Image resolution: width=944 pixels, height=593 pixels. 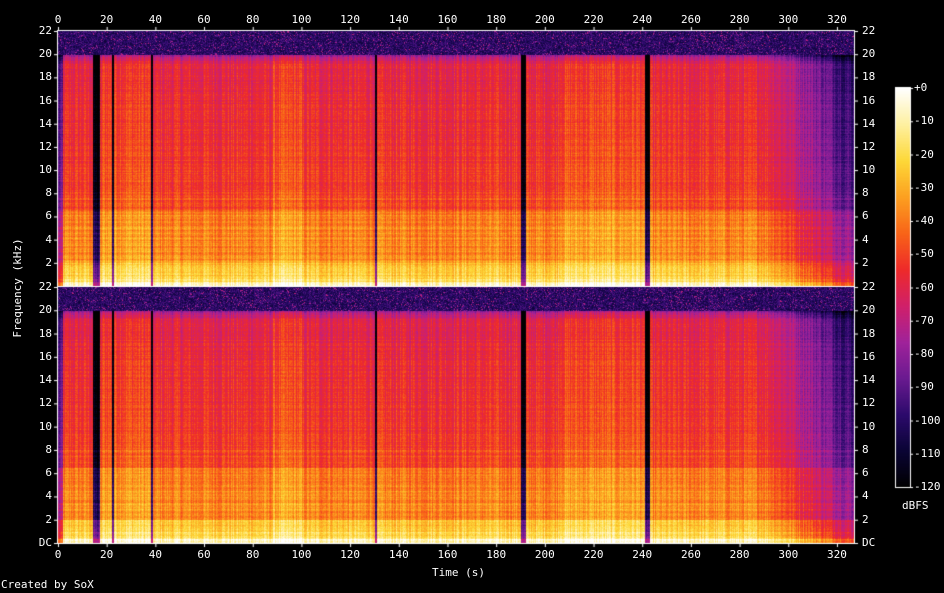 I want to click on x-tick-label-top: 60, so click(x=204, y=19).